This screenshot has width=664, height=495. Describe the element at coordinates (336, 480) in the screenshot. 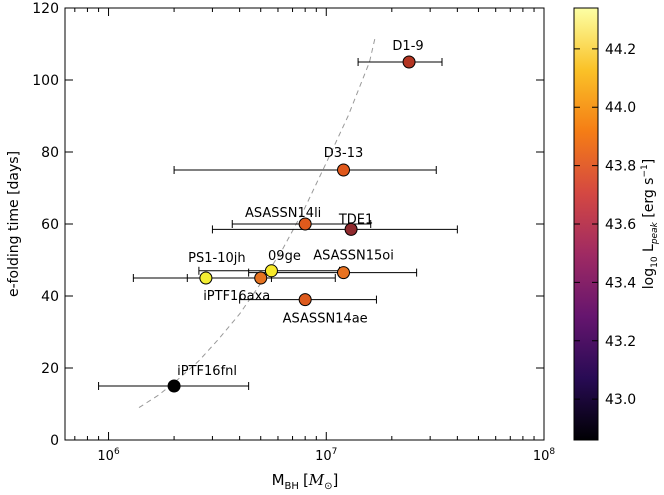

I see `x-axis-label-unit-close: ]` at that location.